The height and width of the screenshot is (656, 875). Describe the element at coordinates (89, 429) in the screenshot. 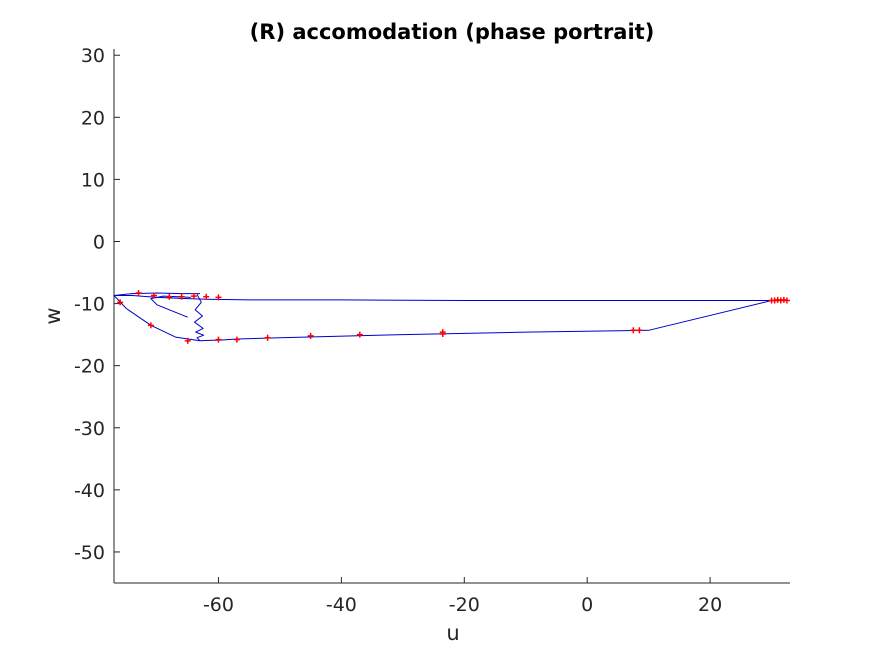

I see `y-tick-label: -30` at that location.